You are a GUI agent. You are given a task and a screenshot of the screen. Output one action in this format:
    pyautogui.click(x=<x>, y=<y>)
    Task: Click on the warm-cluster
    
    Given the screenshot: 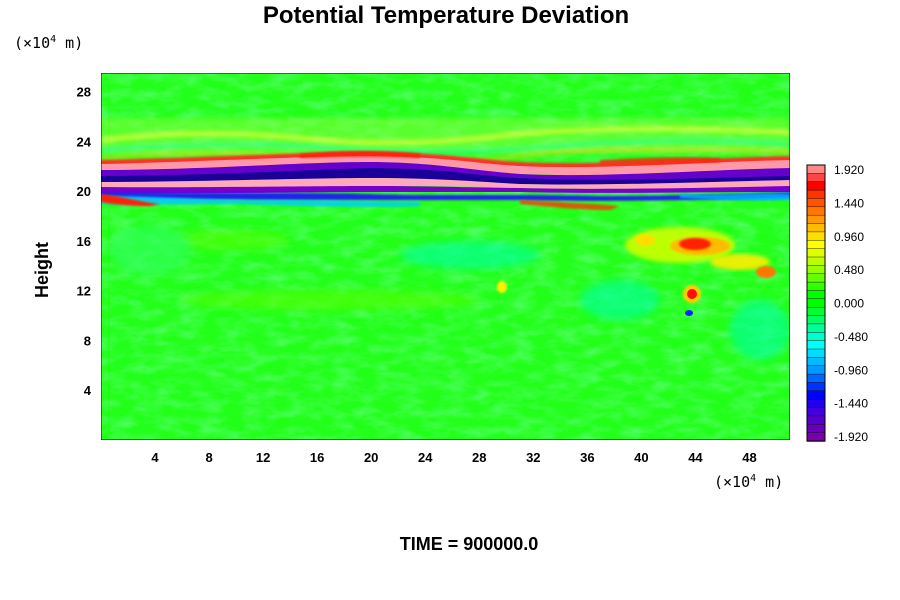 What is the action you would take?
    pyautogui.click(x=636, y=271)
    